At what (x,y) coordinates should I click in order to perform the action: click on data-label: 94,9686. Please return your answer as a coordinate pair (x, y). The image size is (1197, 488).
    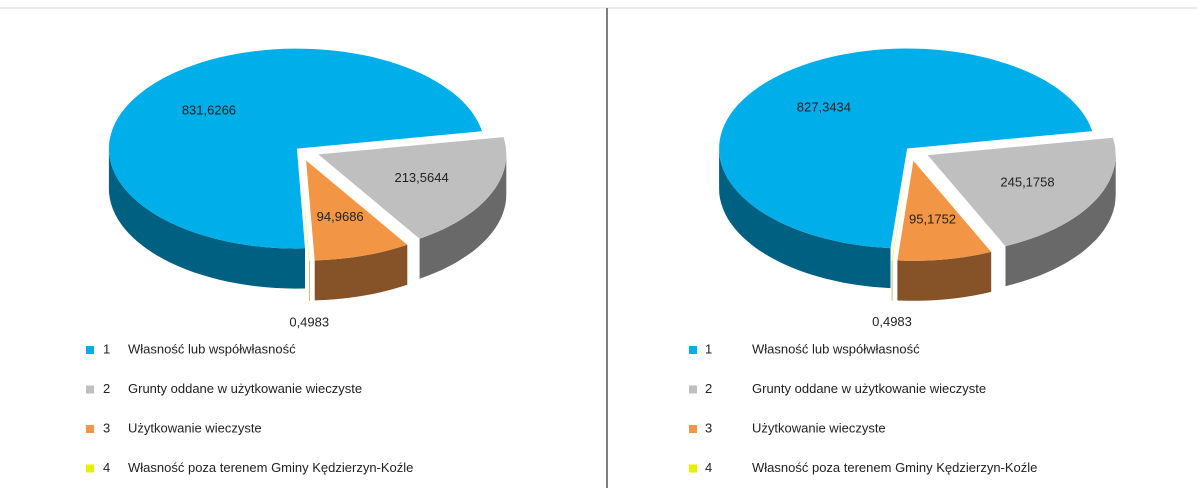
    Looking at the image, I should click on (340, 216).